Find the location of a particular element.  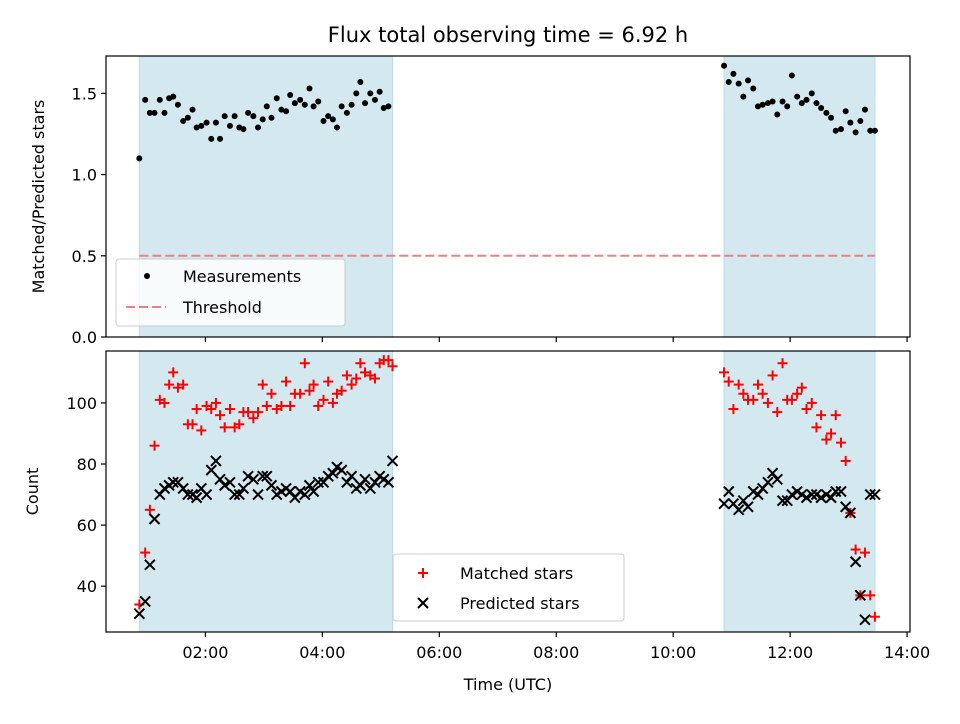

x-axis-label: Time (UTC) is located at coordinates (507, 684).